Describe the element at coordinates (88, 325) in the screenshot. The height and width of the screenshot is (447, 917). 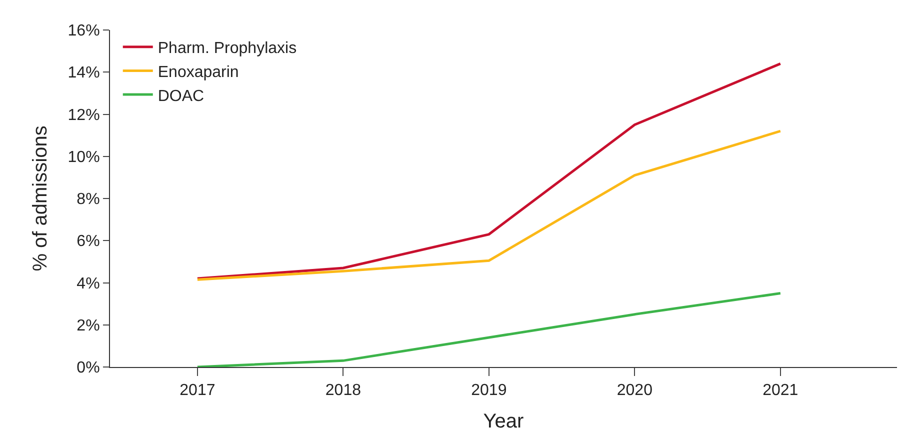
I see `y-tick-label: 2%` at that location.